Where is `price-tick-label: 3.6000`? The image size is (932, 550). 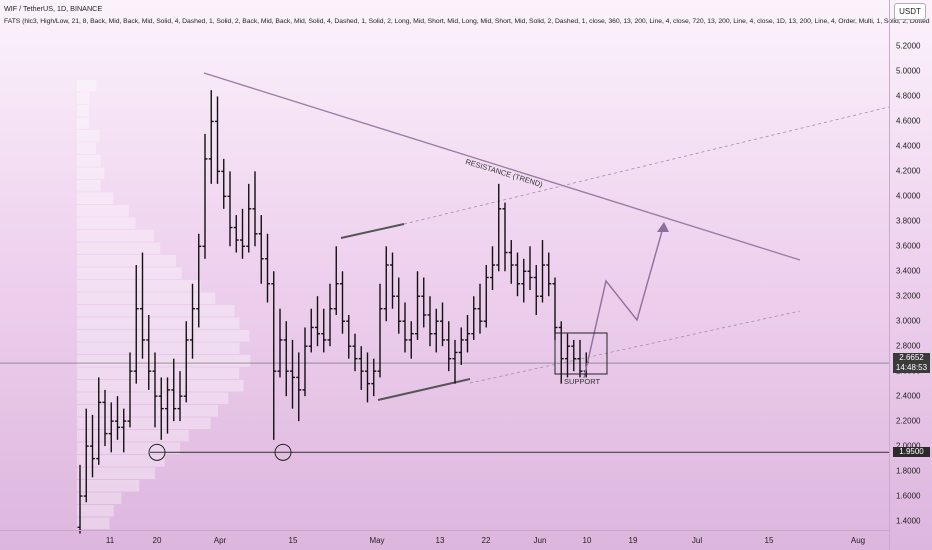
price-tick-label: 3.6000 is located at coordinates (908, 246).